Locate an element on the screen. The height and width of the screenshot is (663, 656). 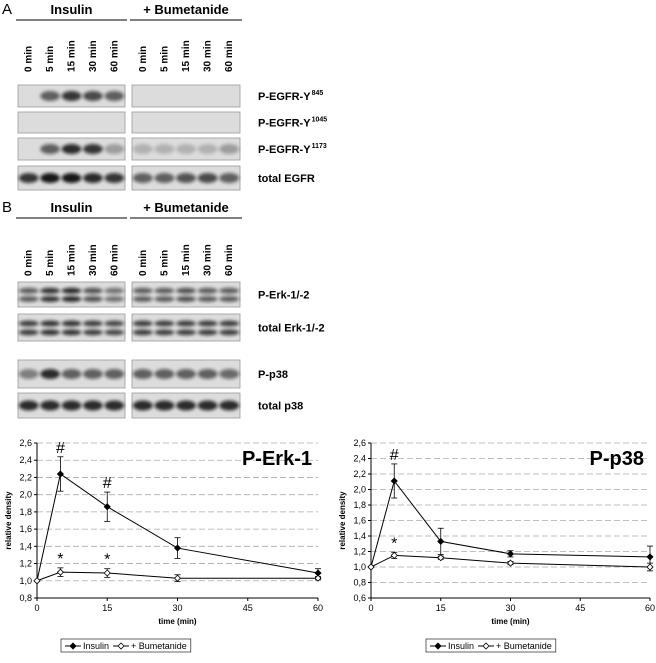
y-tick-label: 2,4 is located at coordinates (359, 459).